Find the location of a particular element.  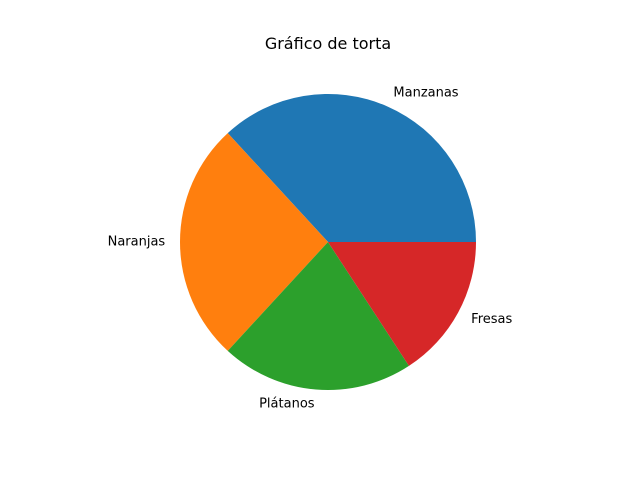

pie-label-platanos: Plátanos is located at coordinates (287, 404).